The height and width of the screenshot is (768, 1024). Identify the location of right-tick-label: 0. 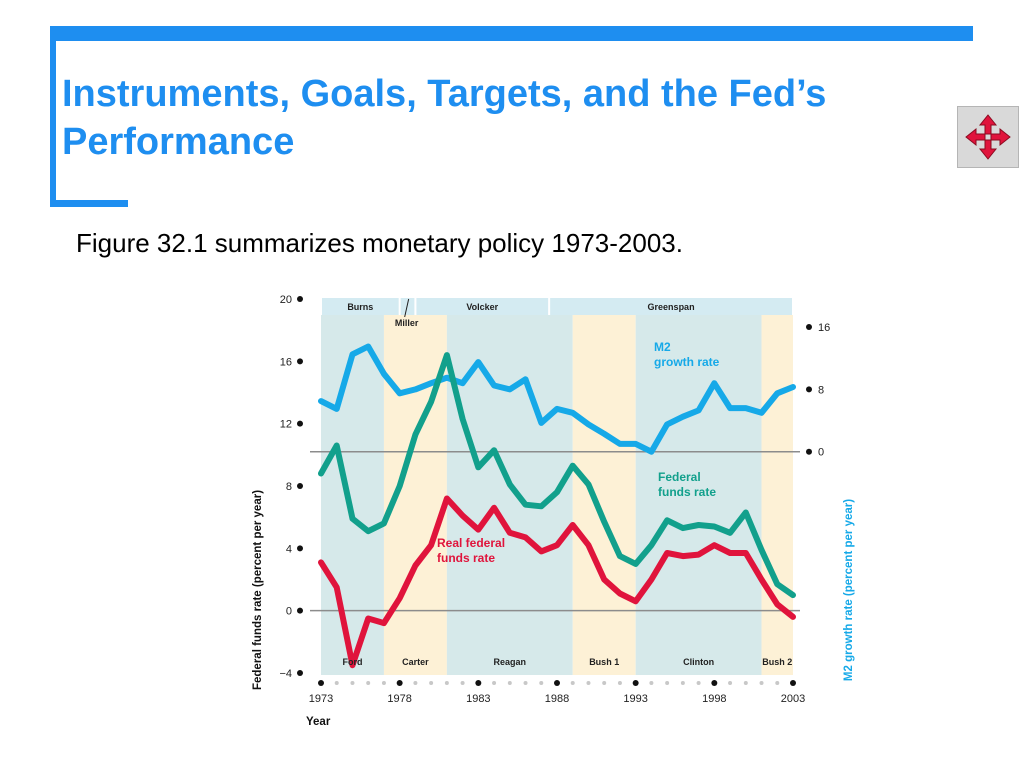
(821, 453).